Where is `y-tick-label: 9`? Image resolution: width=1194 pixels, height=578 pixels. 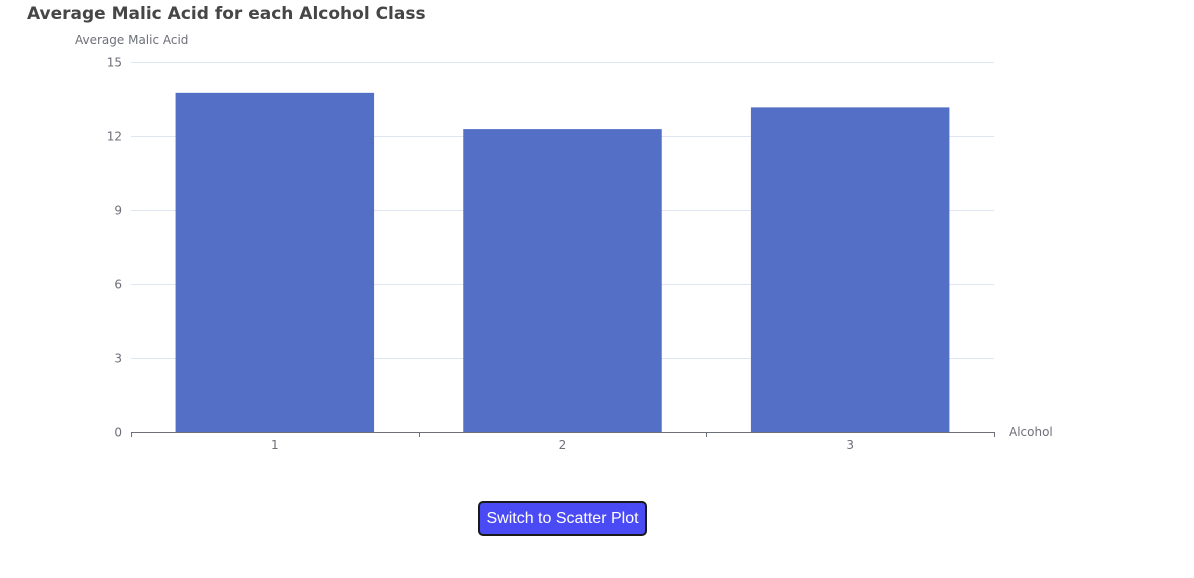
y-tick-label: 9 is located at coordinates (118, 211).